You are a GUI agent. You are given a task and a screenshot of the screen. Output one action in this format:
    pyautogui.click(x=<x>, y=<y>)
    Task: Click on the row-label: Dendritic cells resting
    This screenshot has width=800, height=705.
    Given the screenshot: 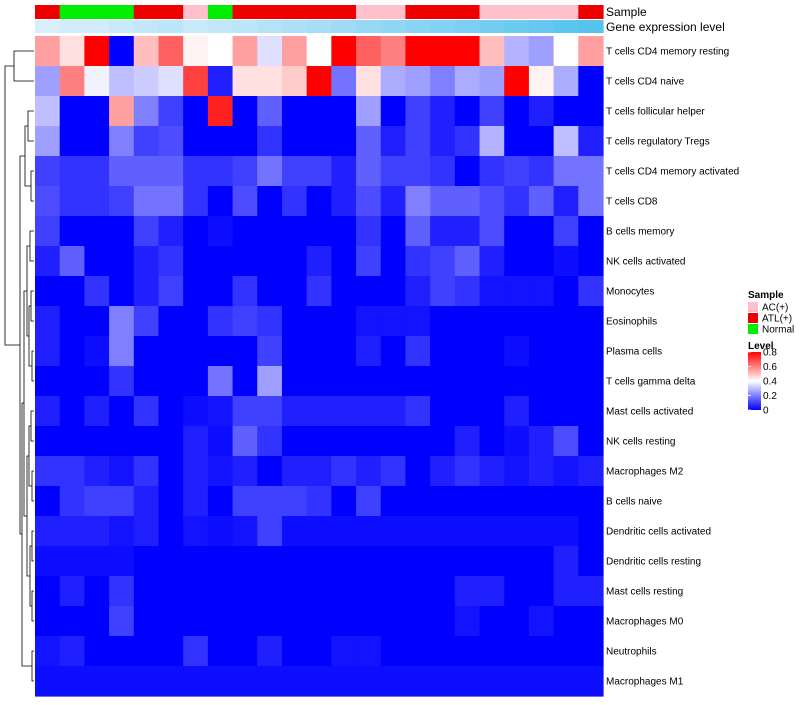 What is the action you would take?
    pyautogui.click(x=653, y=562)
    